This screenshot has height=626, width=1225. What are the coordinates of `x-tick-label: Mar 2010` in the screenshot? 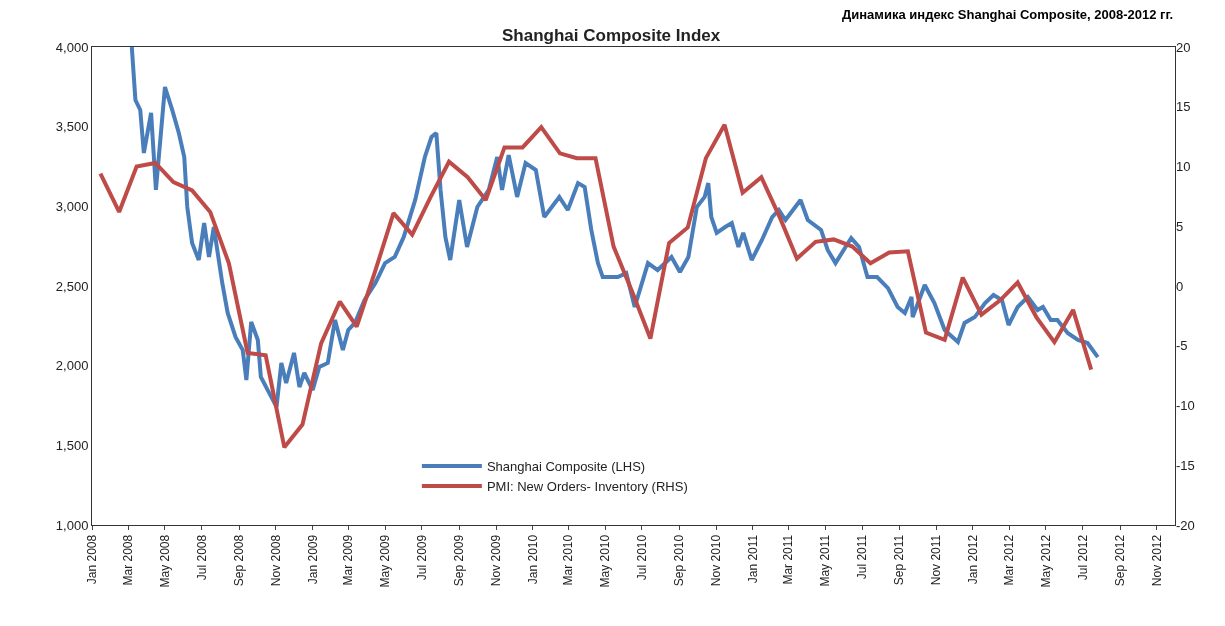 It's located at (568, 560).